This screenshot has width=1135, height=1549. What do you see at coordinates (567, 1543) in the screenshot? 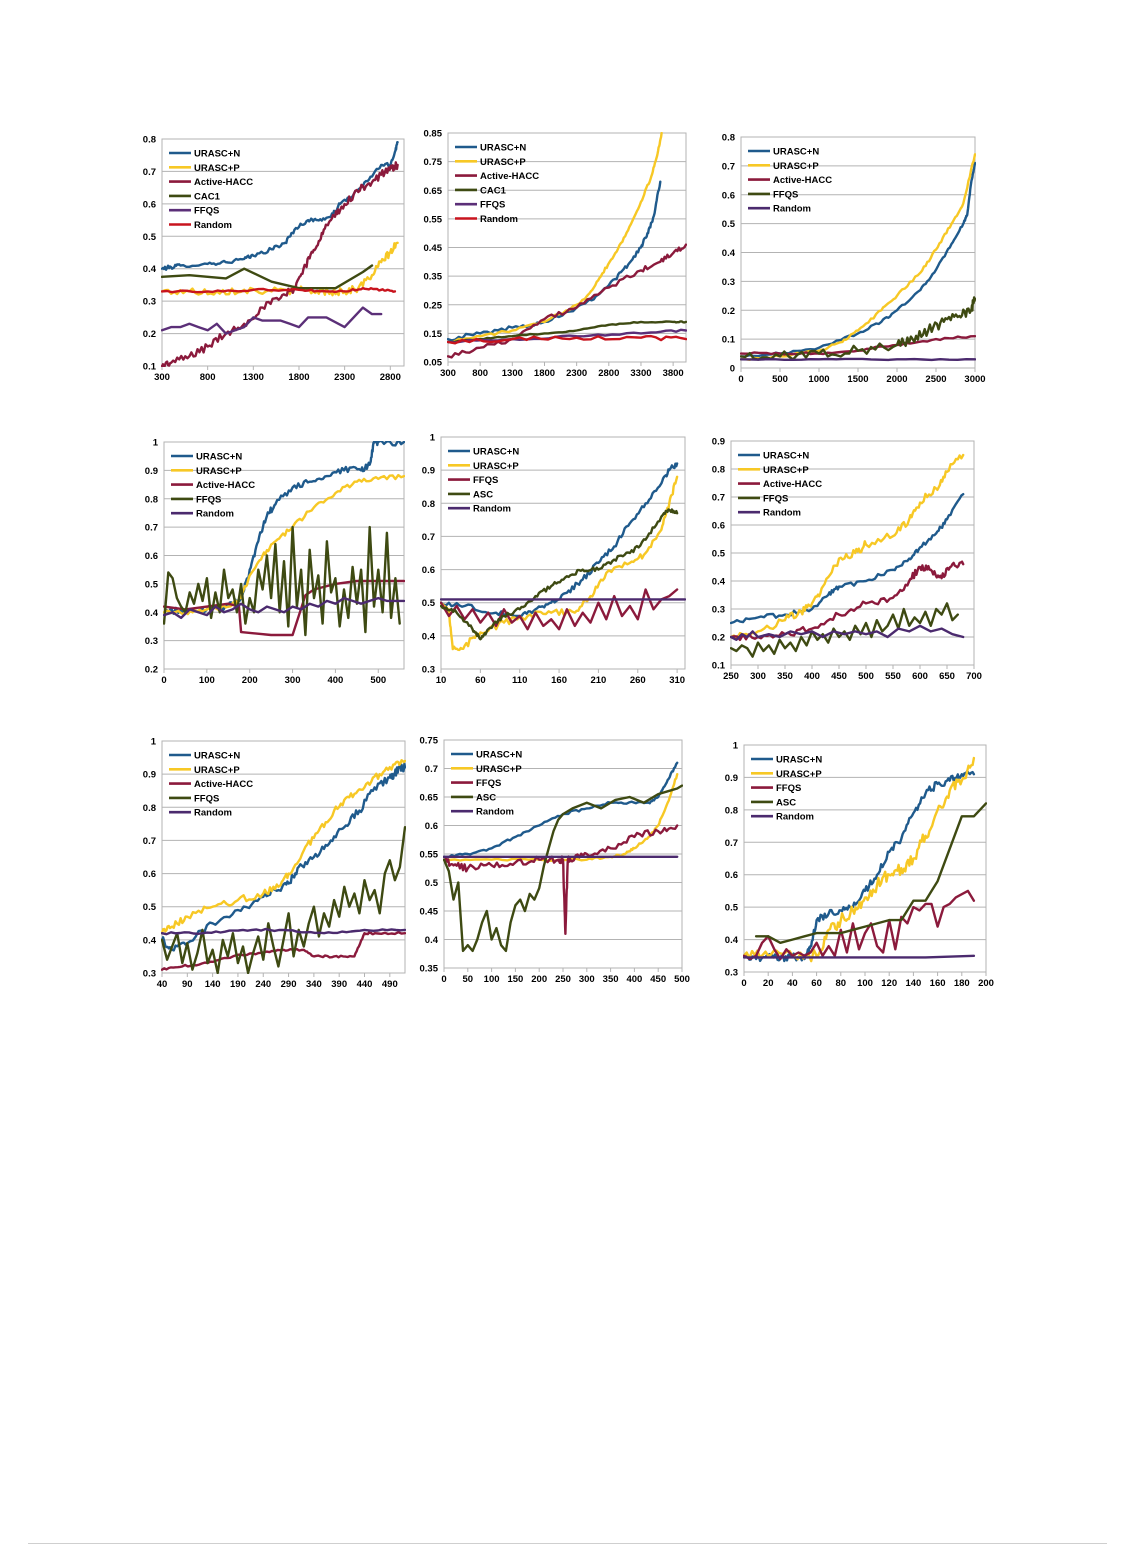
I see `page-bottom-rule` at bounding box center [567, 1543].